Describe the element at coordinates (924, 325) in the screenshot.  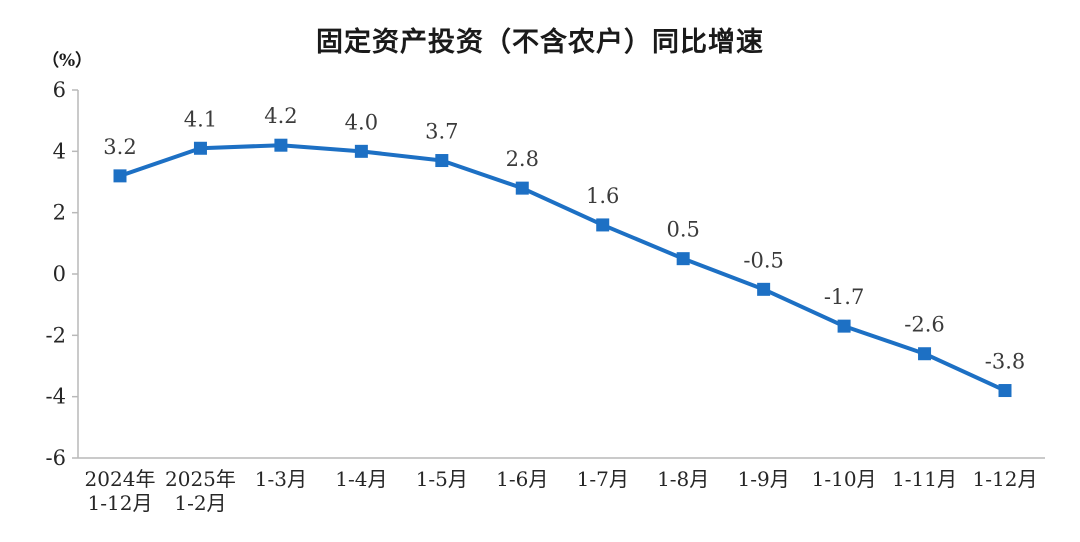
I see `data-label: -2.6` at that location.